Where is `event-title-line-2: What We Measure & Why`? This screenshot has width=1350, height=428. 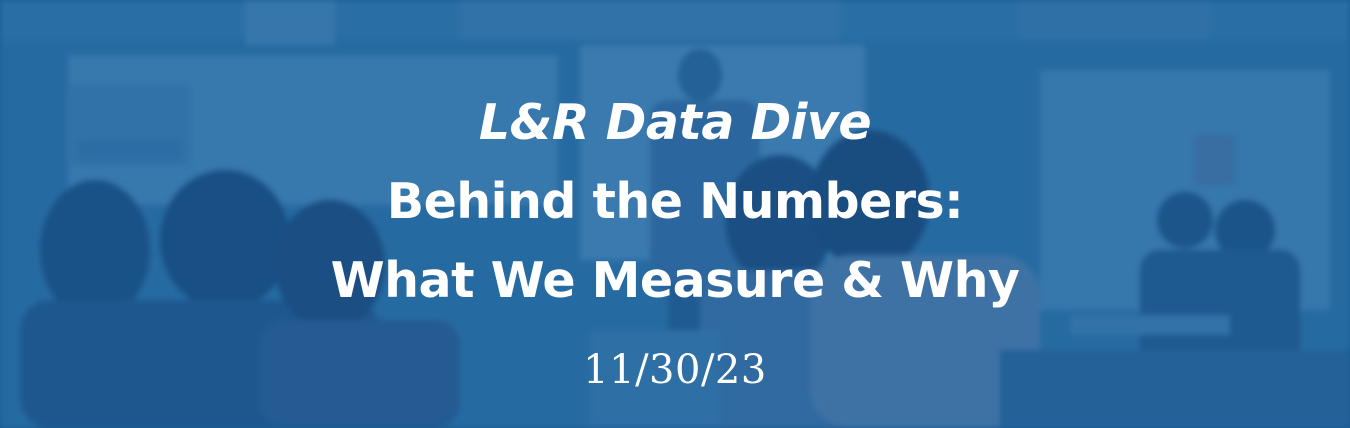
event-title-line-2: What We Measure & Why is located at coordinates (675, 280).